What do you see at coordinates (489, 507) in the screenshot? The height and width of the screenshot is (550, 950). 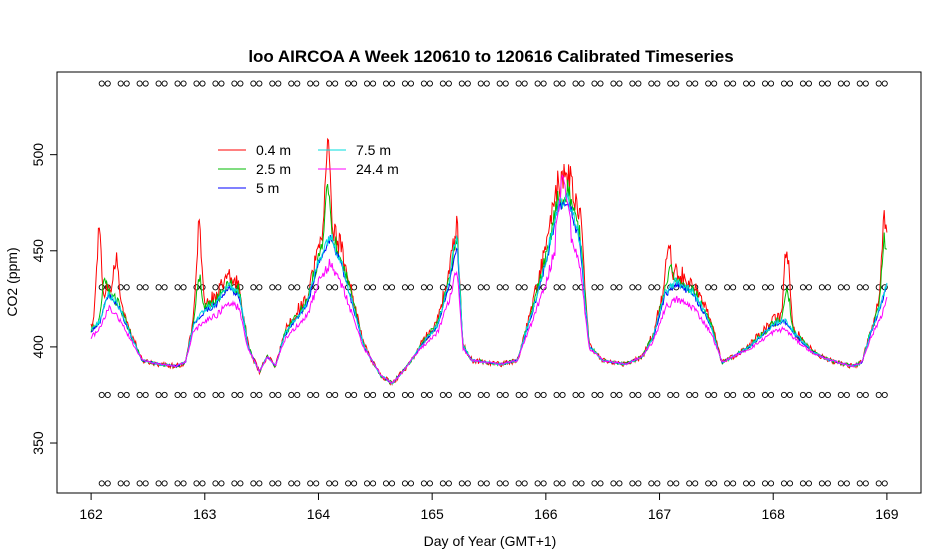 I see `x-axis: 162 163 164 165 166 167 168 169` at bounding box center [489, 507].